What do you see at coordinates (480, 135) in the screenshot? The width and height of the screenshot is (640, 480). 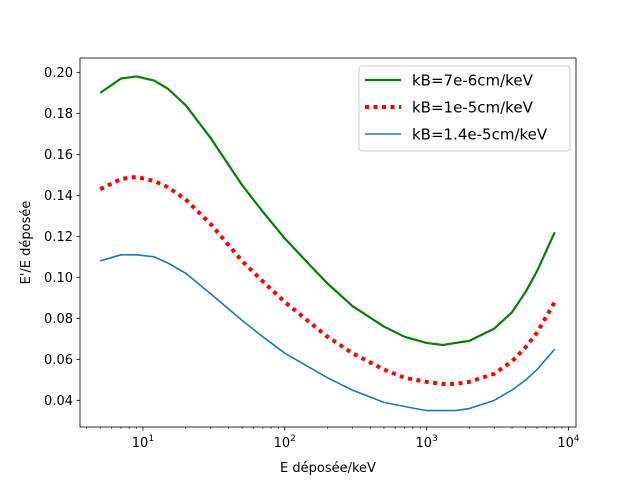 I see `legend-label: kB=1.4e-5cm/keV` at bounding box center [480, 135].